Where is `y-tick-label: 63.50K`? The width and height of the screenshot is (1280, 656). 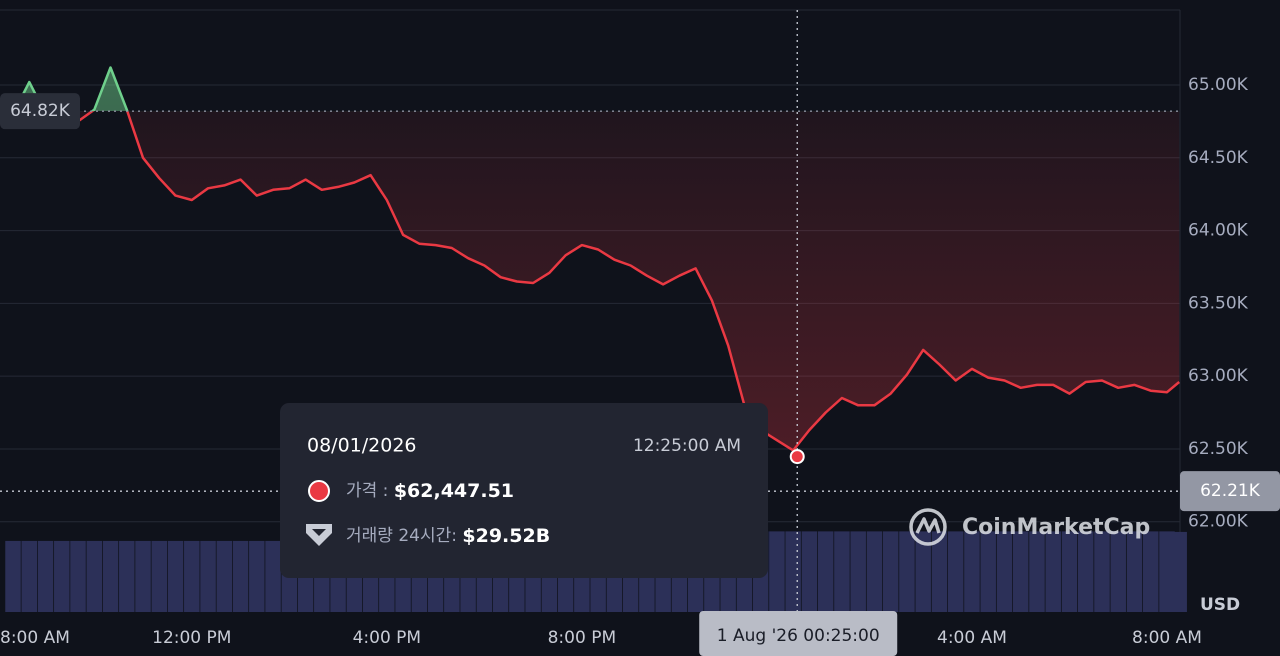
y-tick-label: 63.50K is located at coordinates (1218, 303).